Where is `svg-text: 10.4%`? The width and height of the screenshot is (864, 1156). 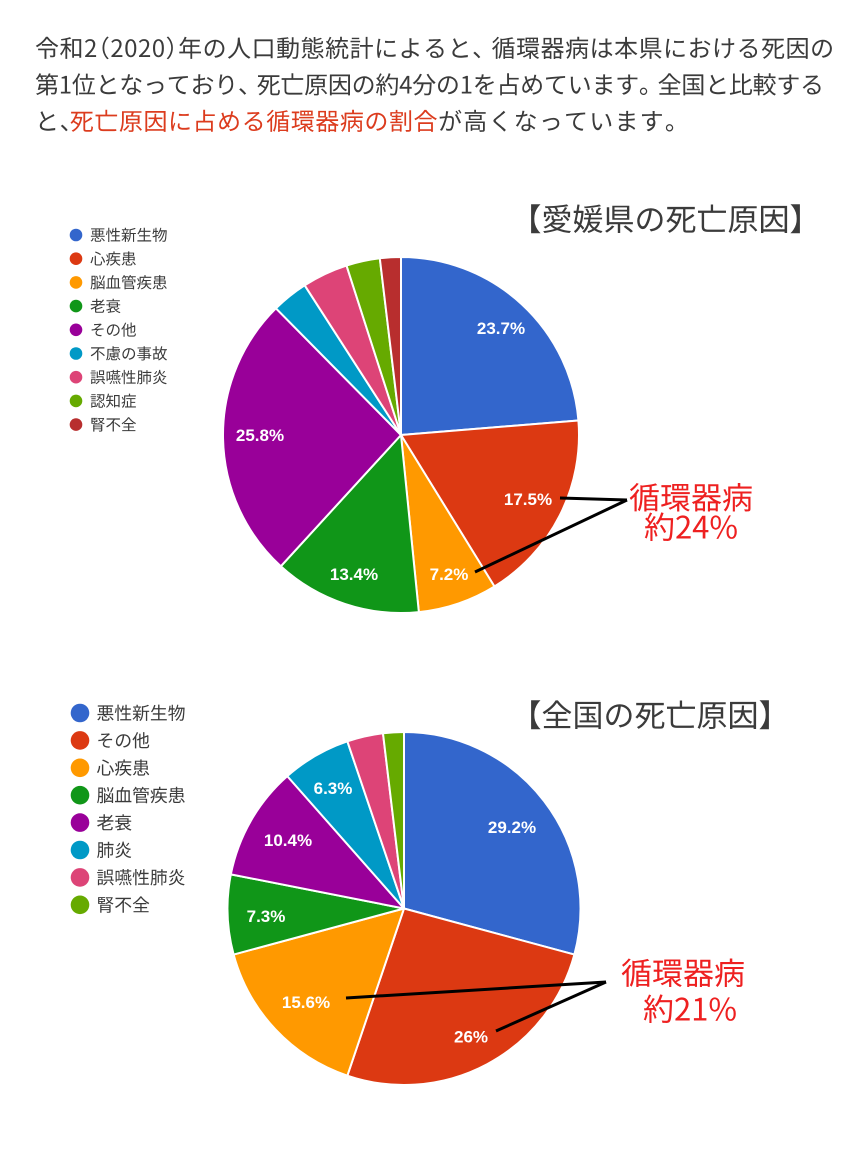 svg-text: 10.4% is located at coordinates (288, 840).